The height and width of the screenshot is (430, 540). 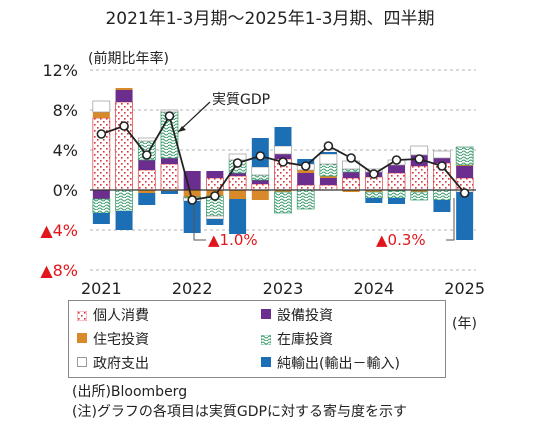 What do you see at coordinates (60, 70) in the screenshot?
I see `y-tick-label: 12%` at bounding box center [60, 70].